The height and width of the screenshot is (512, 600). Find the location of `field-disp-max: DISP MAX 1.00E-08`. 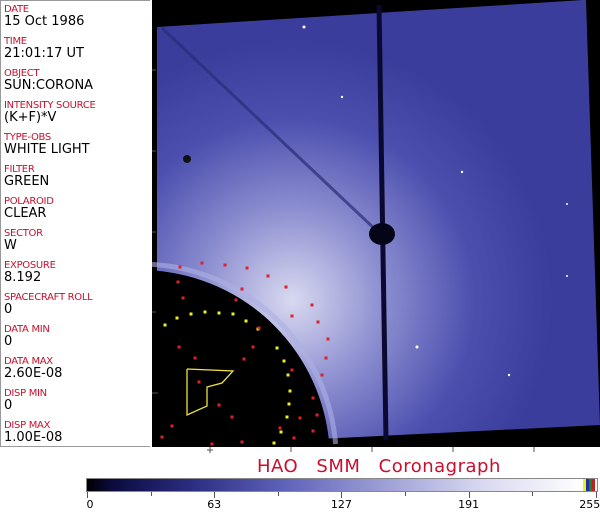

field-disp-max: DISP MAX 1.00E-08 is located at coordinates (33, 432).